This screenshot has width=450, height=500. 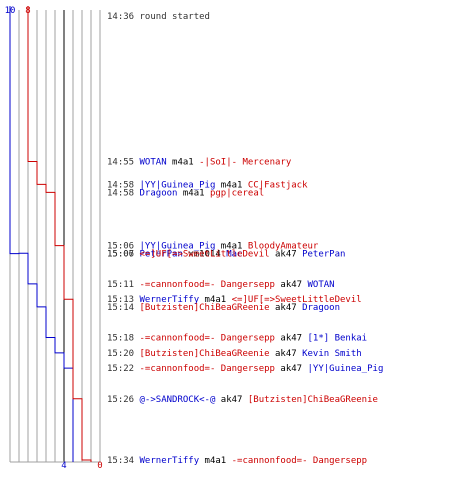 I want to click on event-victim: Kevin Smith, so click(x=332, y=354).